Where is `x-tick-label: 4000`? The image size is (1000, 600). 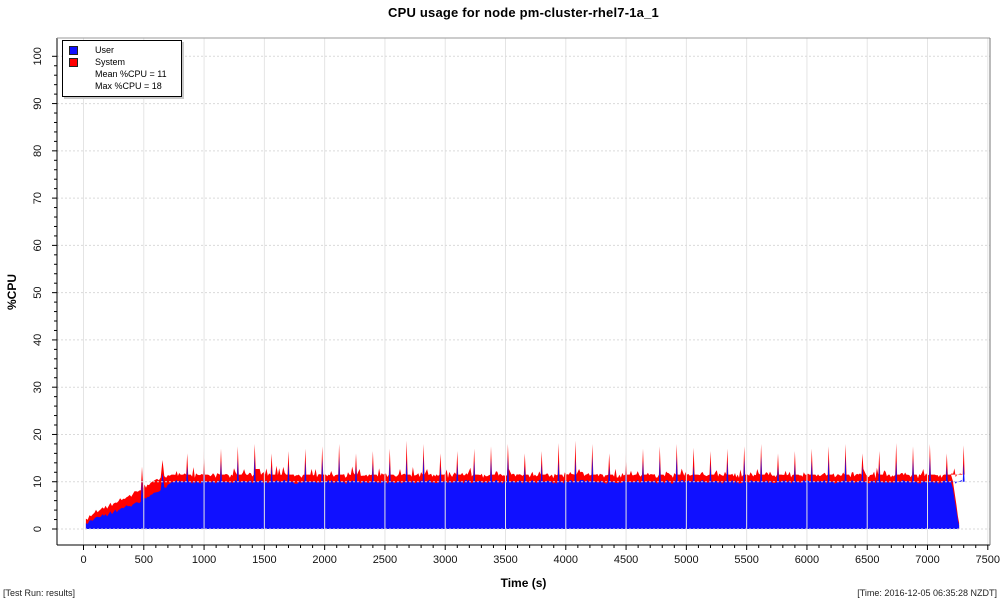
x-tick-label: 4000 is located at coordinates (566, 560).